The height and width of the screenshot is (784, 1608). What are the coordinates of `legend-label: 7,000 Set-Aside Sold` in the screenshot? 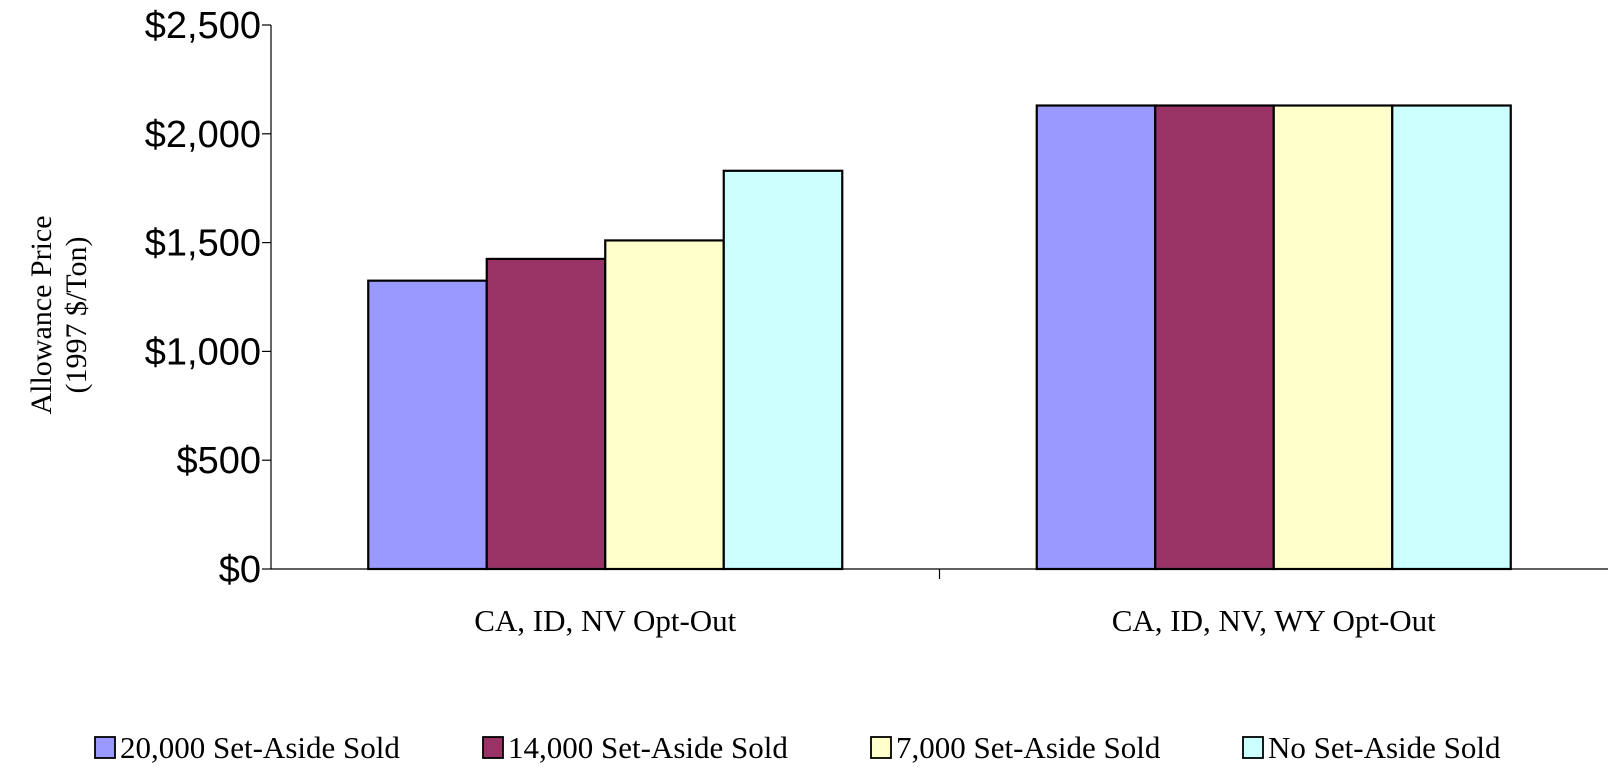 It's located at (1028, 747).